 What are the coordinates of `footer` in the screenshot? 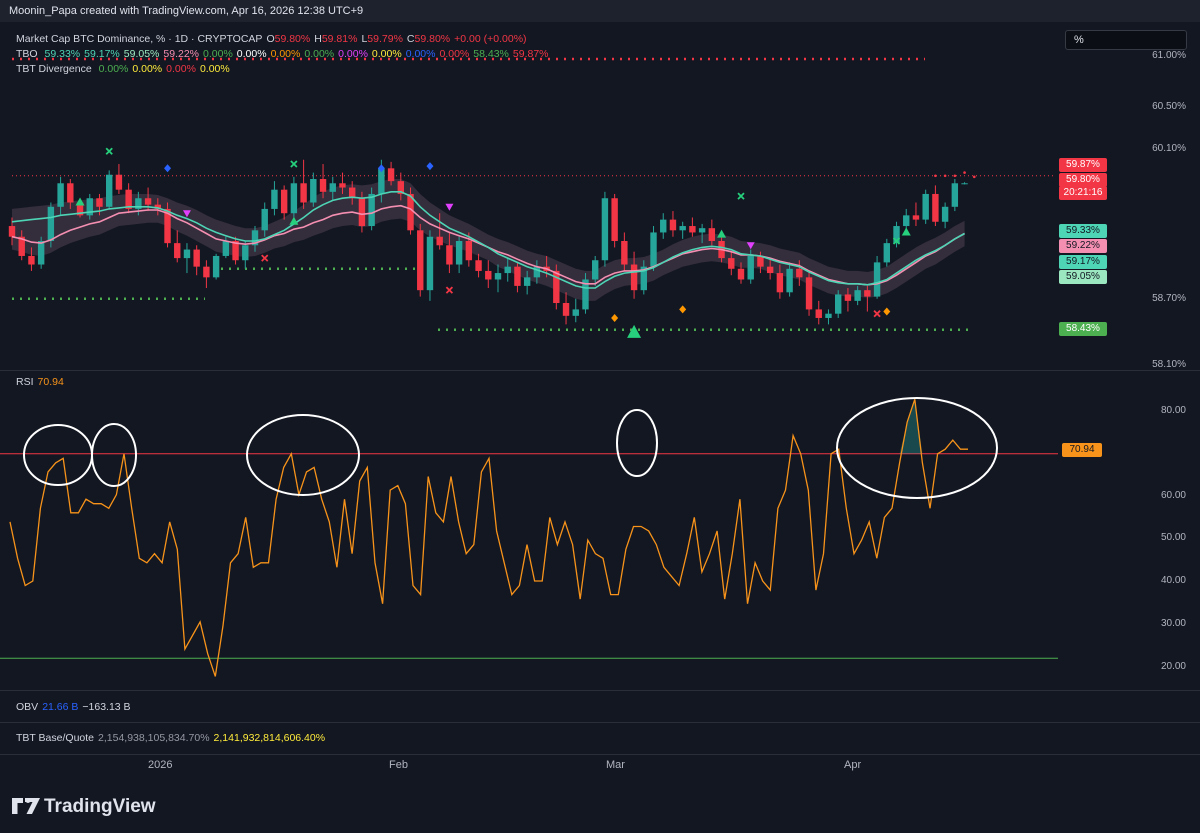 It's located at (600, 794).